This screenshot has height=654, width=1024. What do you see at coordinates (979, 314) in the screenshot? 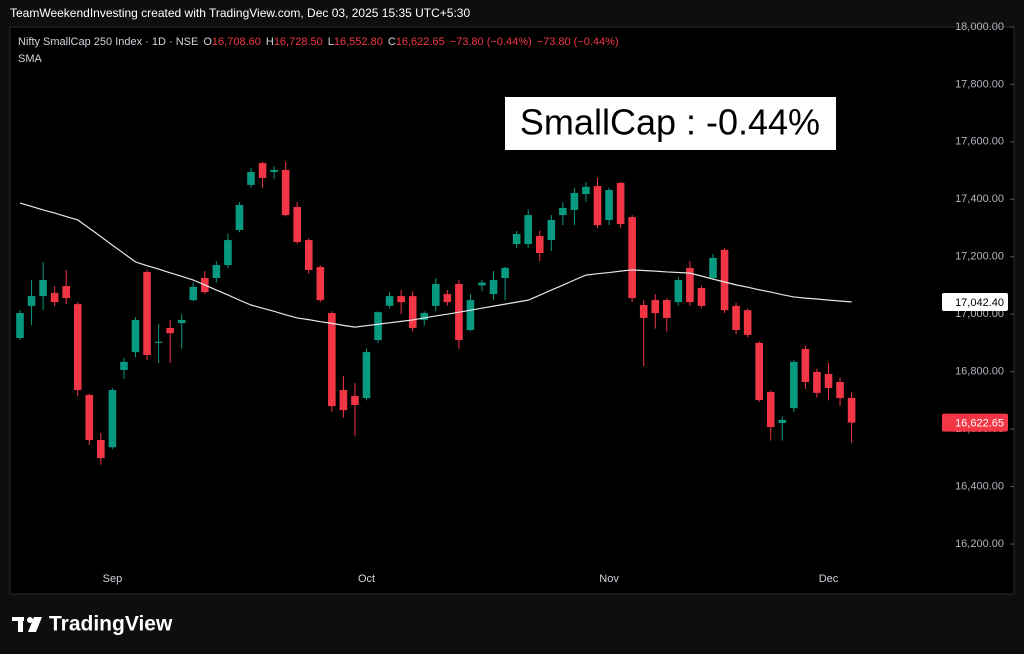
I see `y-tick-label: 17,000.00` at bounding box center [979, 314].